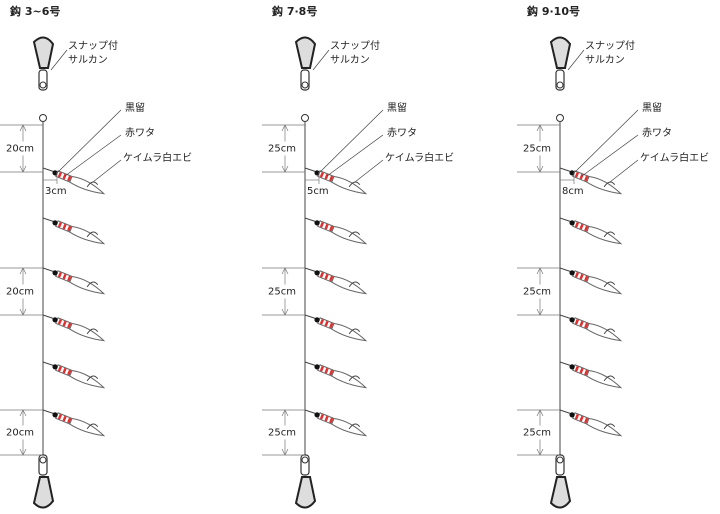 This screenshot has width=720, height=514. I want to click on snap-label: サルカン, so click(88, 60).